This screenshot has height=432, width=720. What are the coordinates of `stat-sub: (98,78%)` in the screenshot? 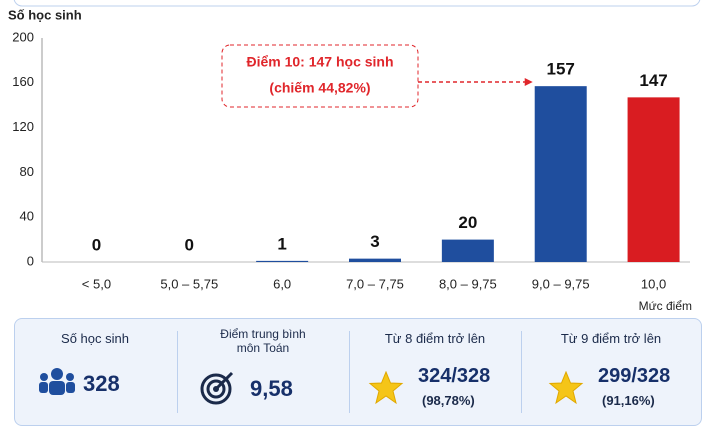 It's located at (448, 400).